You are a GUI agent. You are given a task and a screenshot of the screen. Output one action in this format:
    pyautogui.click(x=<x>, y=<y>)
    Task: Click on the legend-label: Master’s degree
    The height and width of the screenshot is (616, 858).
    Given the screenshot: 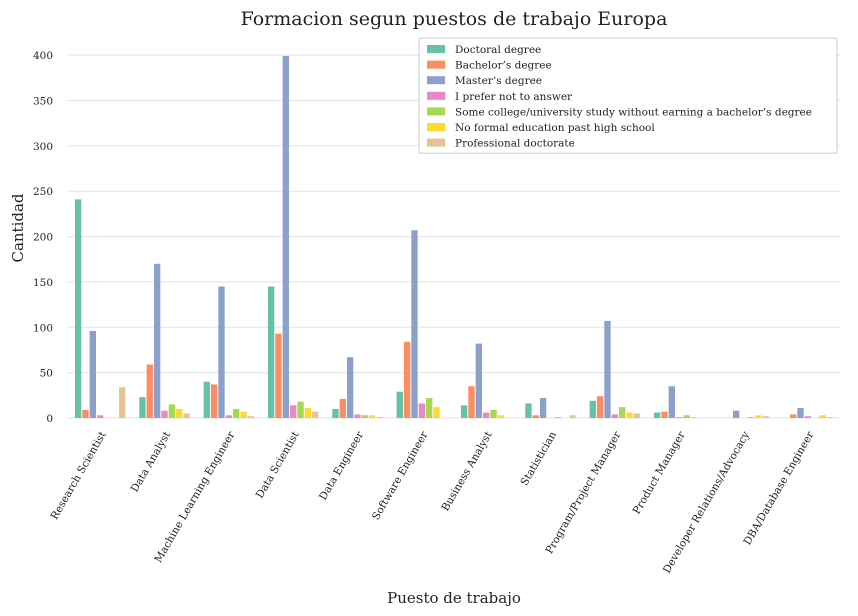 What is the action you would take?
    pyautogui.click(x=498, y=81)
    